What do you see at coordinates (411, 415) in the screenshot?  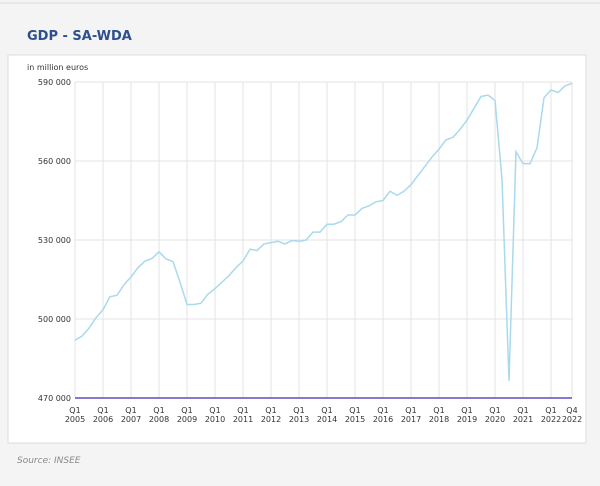 I see `x-tick-label: Q1 2017` at bounding box center [411, 415].